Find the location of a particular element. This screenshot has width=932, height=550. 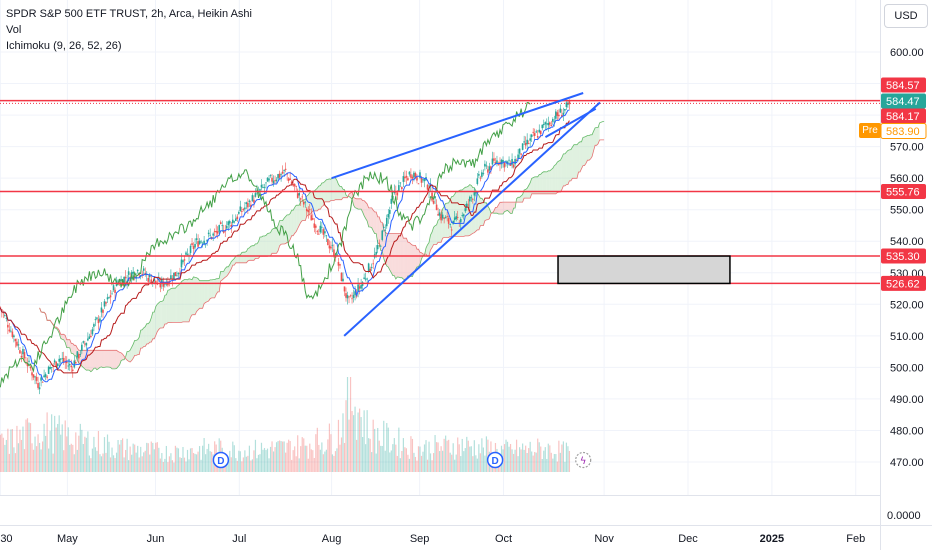

ichimoku-legend: Ichimoku (9, 26, 52, 26) is located at coordinates (64, 46).